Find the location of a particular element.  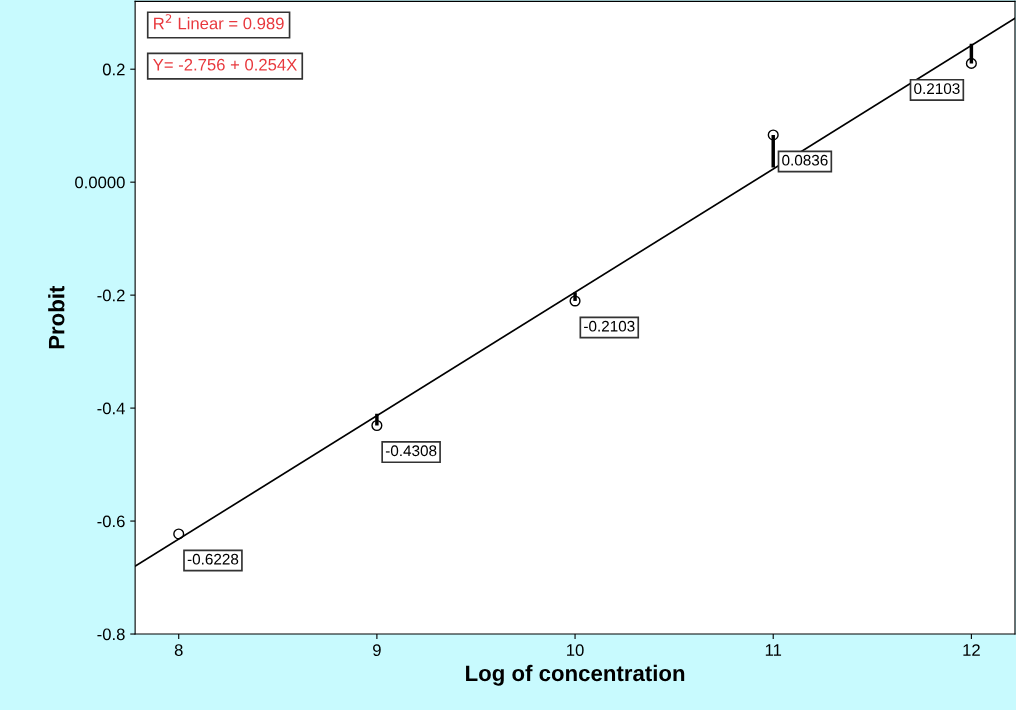

data-label: 0.0836 is located at coordinates (805, 160).